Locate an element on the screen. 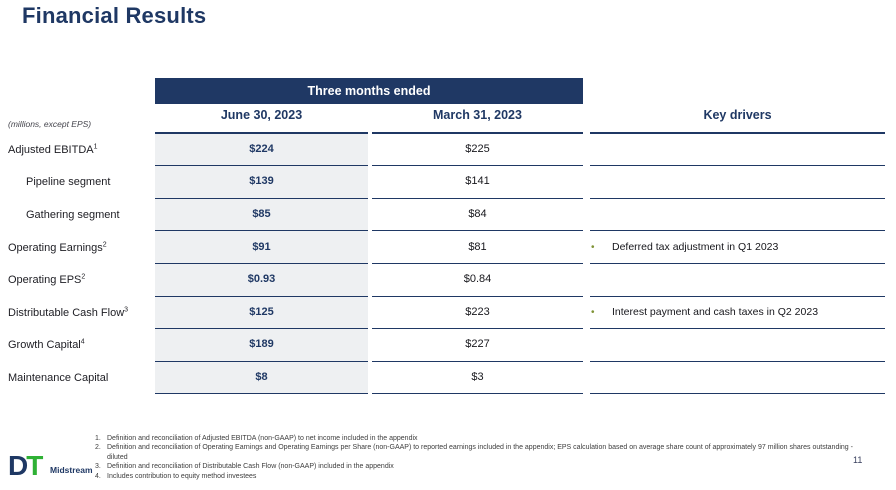  row-label: Operating Earnings2 is located at coordinates (57, 247).